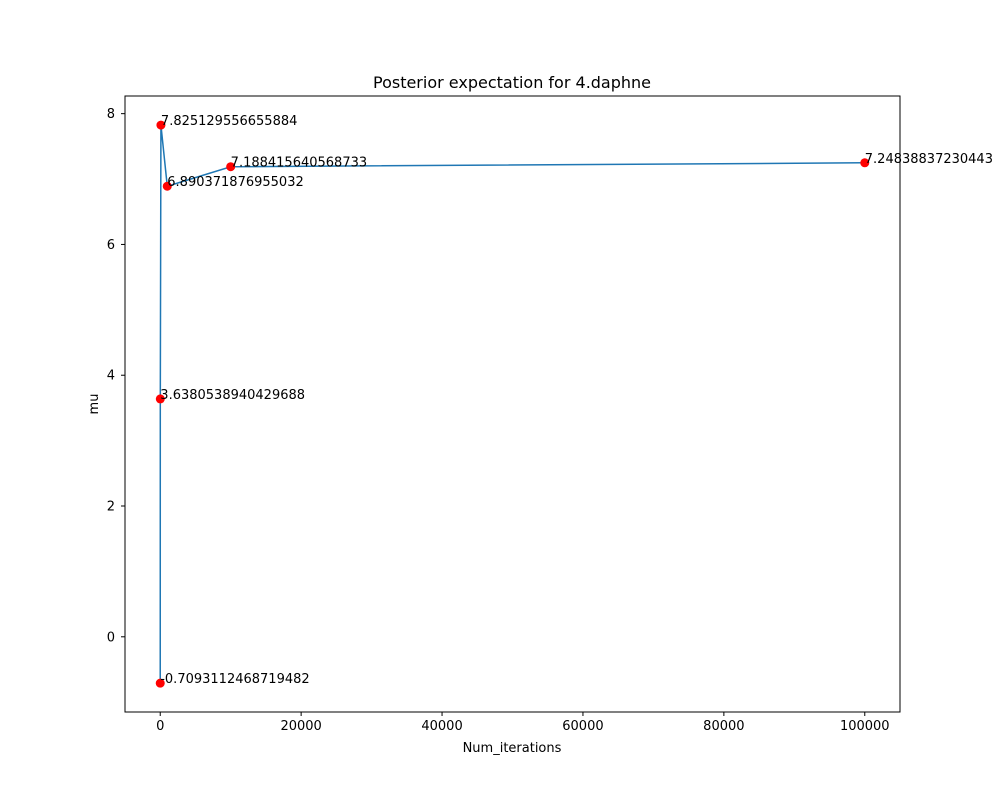  Describe the element at coordinates (512, 82) in the screenshot. I see `chart-title: Posterior expectation for 4.daphne` at that location.